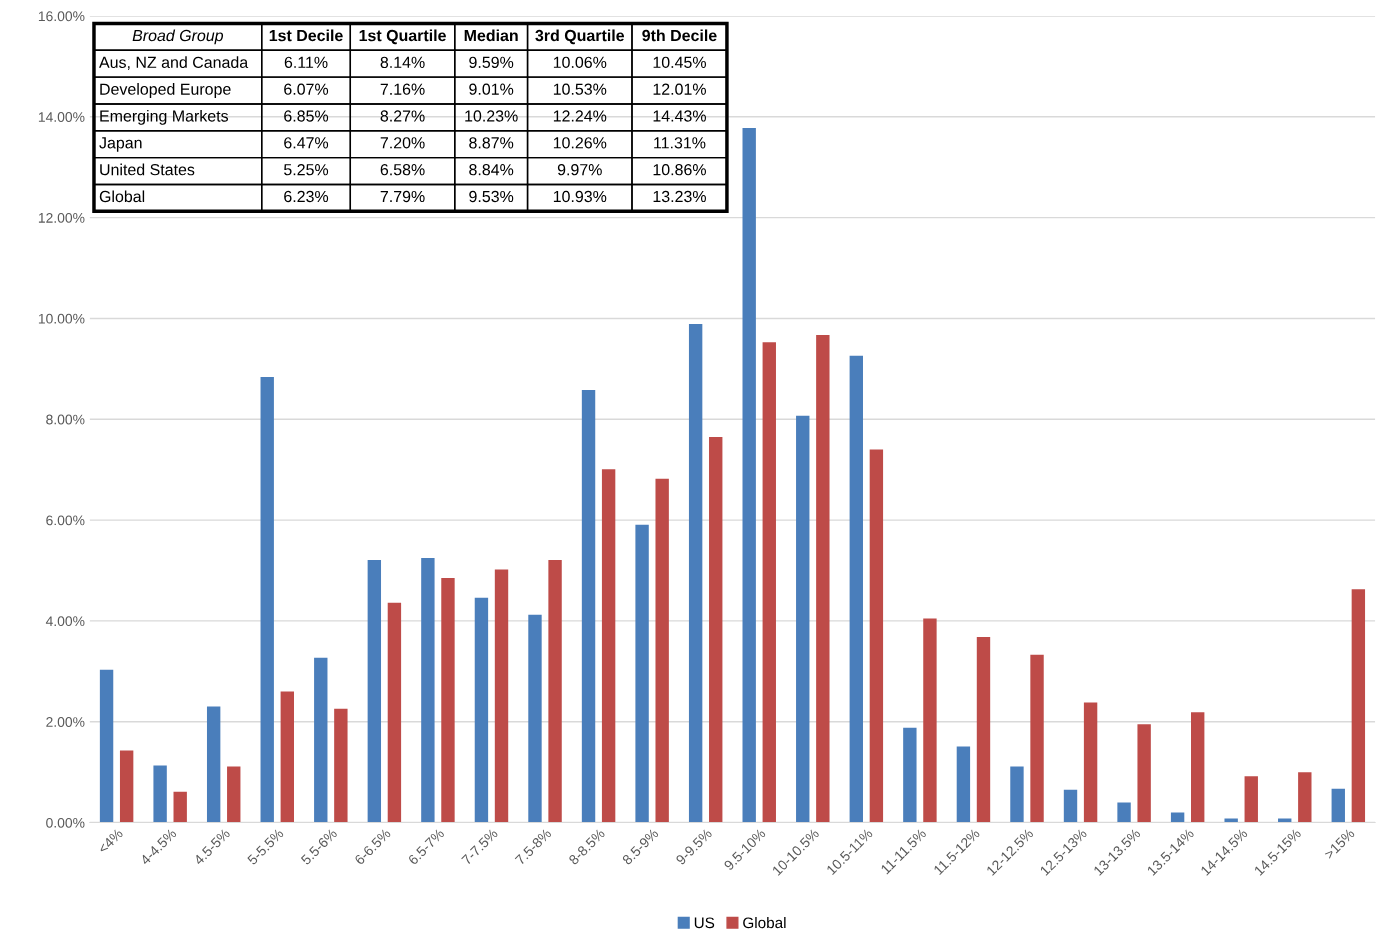  Describe the element at coordinates (491, 116) in the screenshot. I see `text: 10.23%` at that location.